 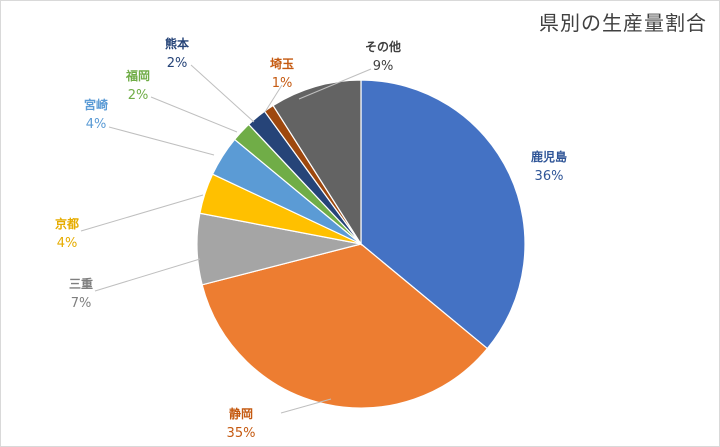 What do you see at coordinates (81, 283) in the screenshot?
I see `slice-label-name-2: 三重` at bounding box center [81, 283].